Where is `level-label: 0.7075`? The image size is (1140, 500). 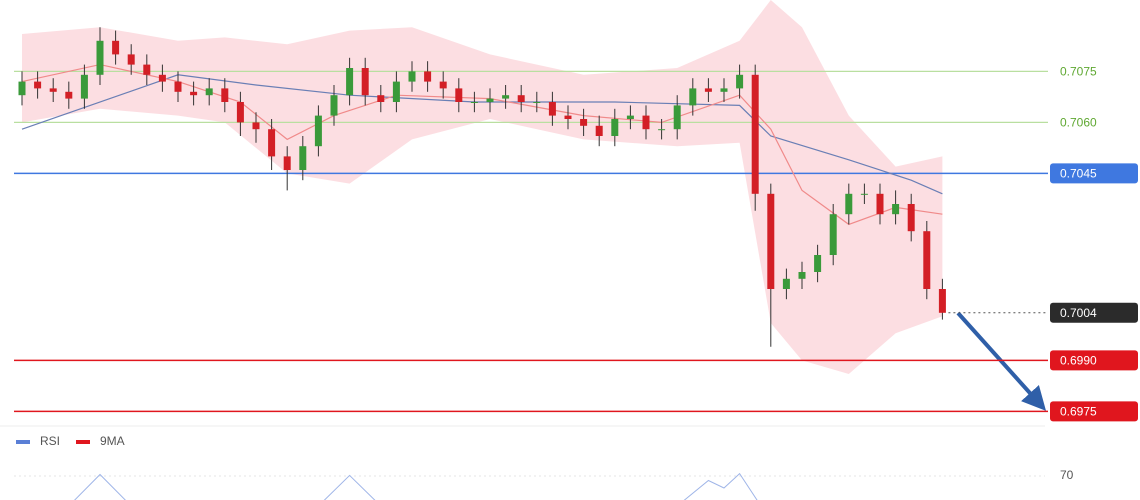 level-label: 0.7075 is located at coordinates (1078, 72).